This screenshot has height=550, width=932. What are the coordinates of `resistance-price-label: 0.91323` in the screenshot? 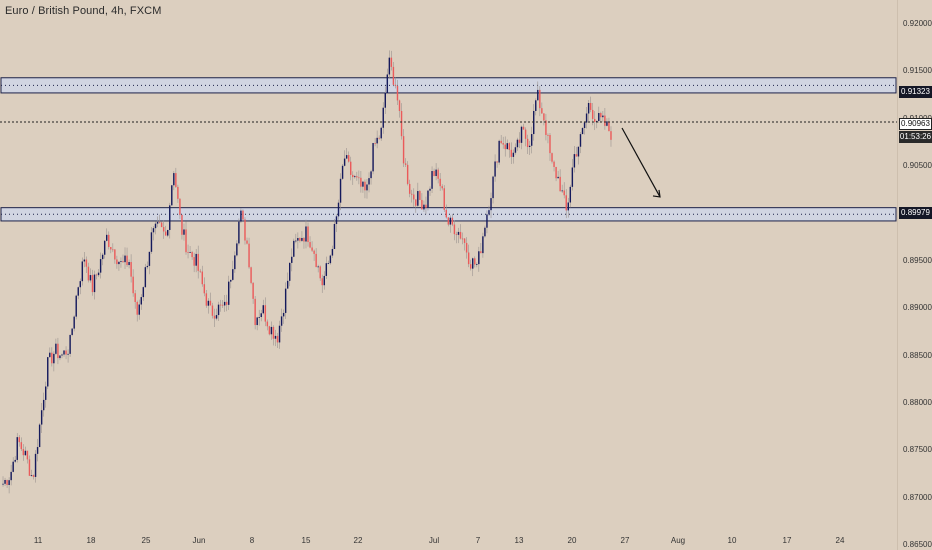 It's located at (915, 92).